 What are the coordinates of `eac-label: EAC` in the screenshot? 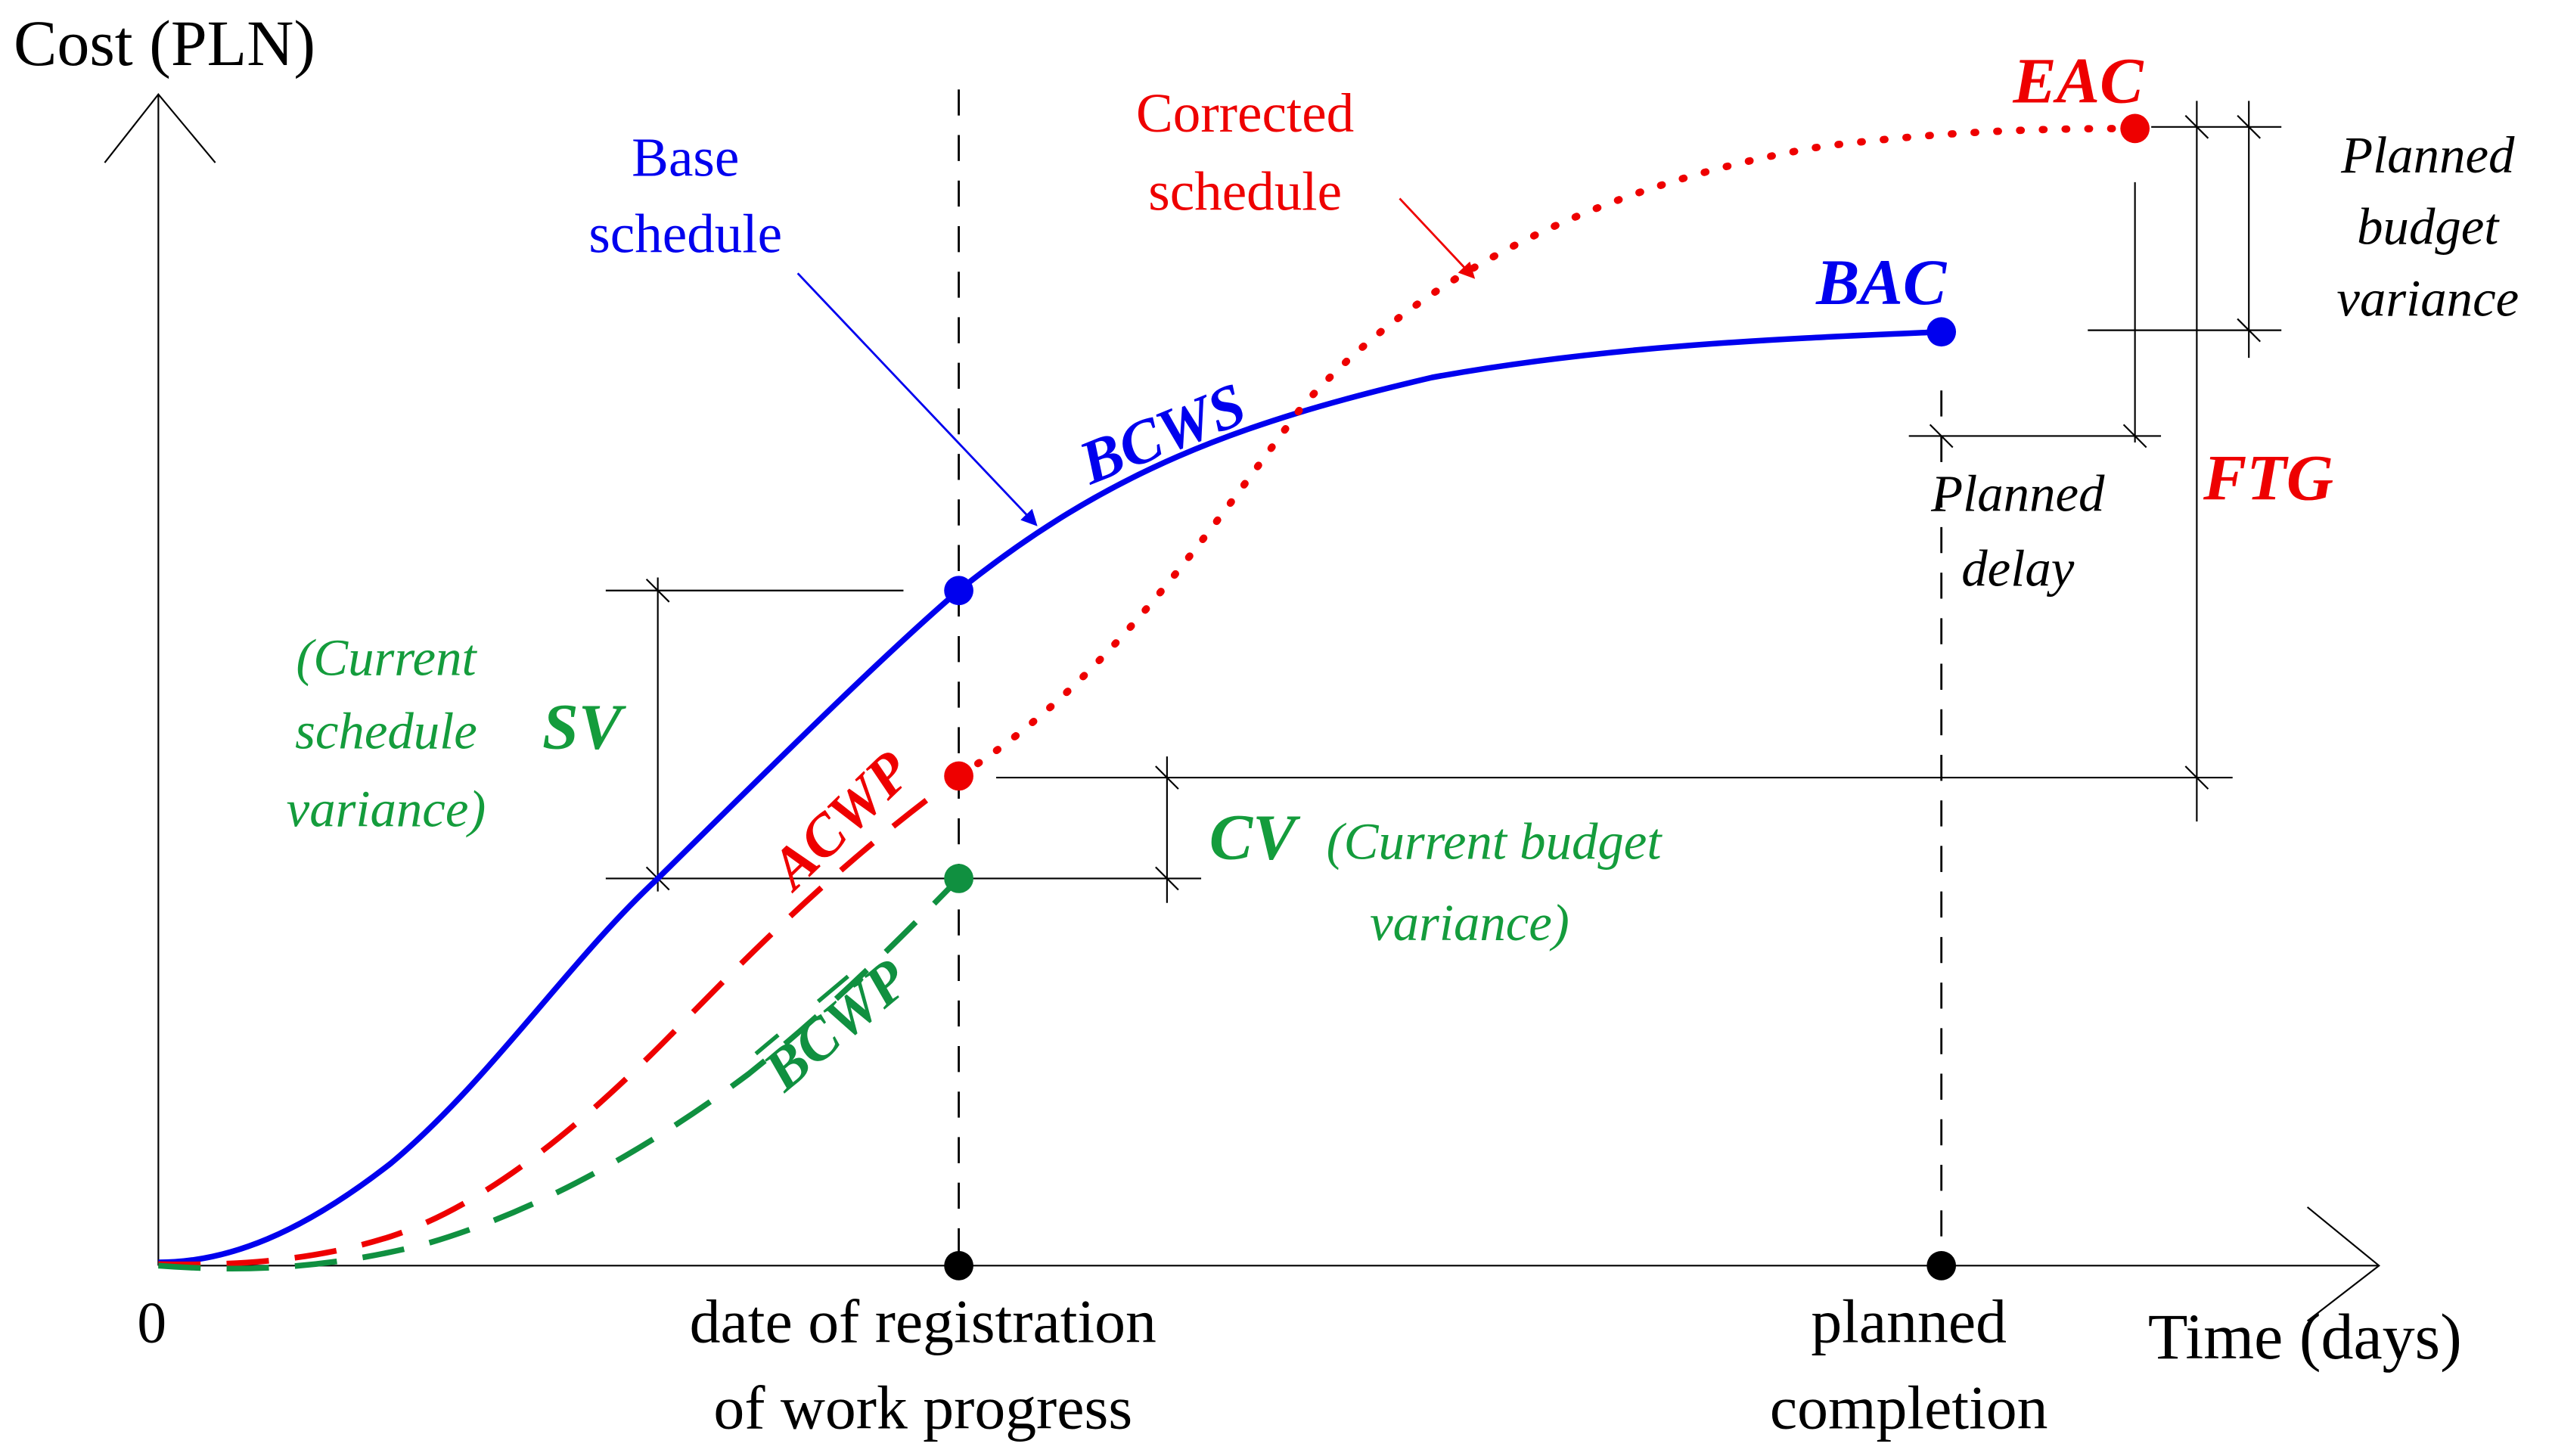 It's located at (2078, 81).